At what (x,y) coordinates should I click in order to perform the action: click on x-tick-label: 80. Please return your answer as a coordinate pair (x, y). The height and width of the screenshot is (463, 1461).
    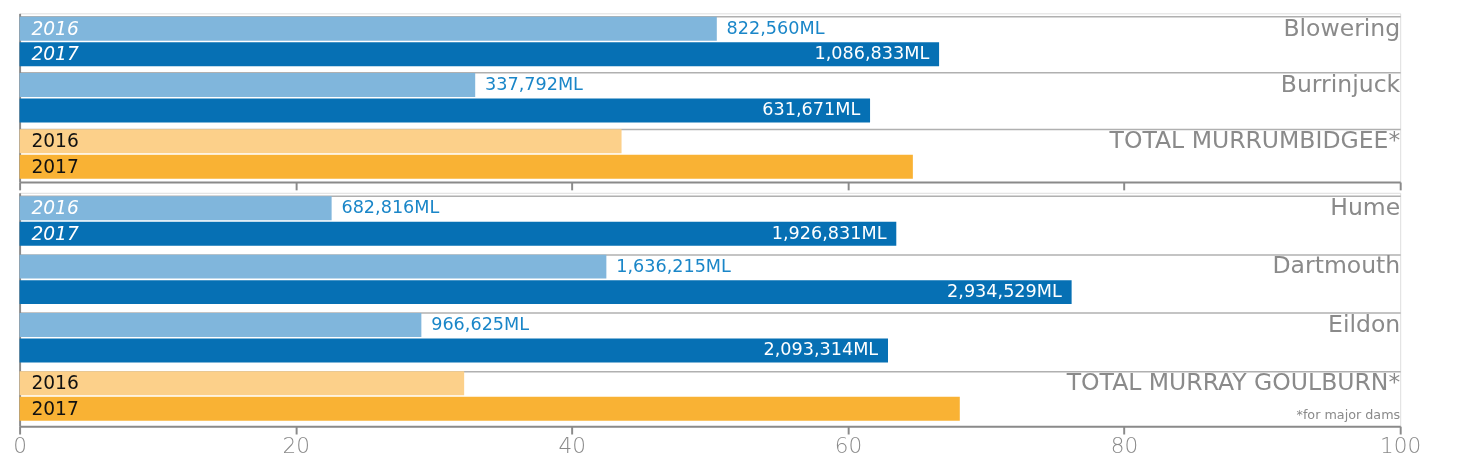
    Looking at the image, I should click on (1124, 446).